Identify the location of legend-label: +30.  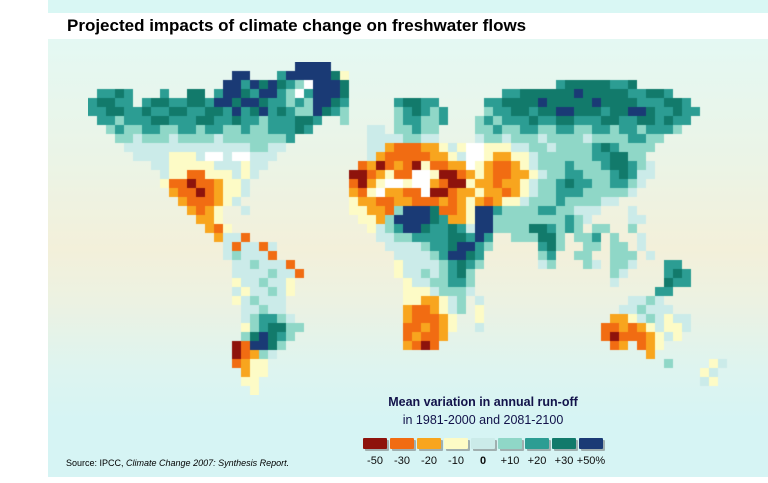
(564, 461).